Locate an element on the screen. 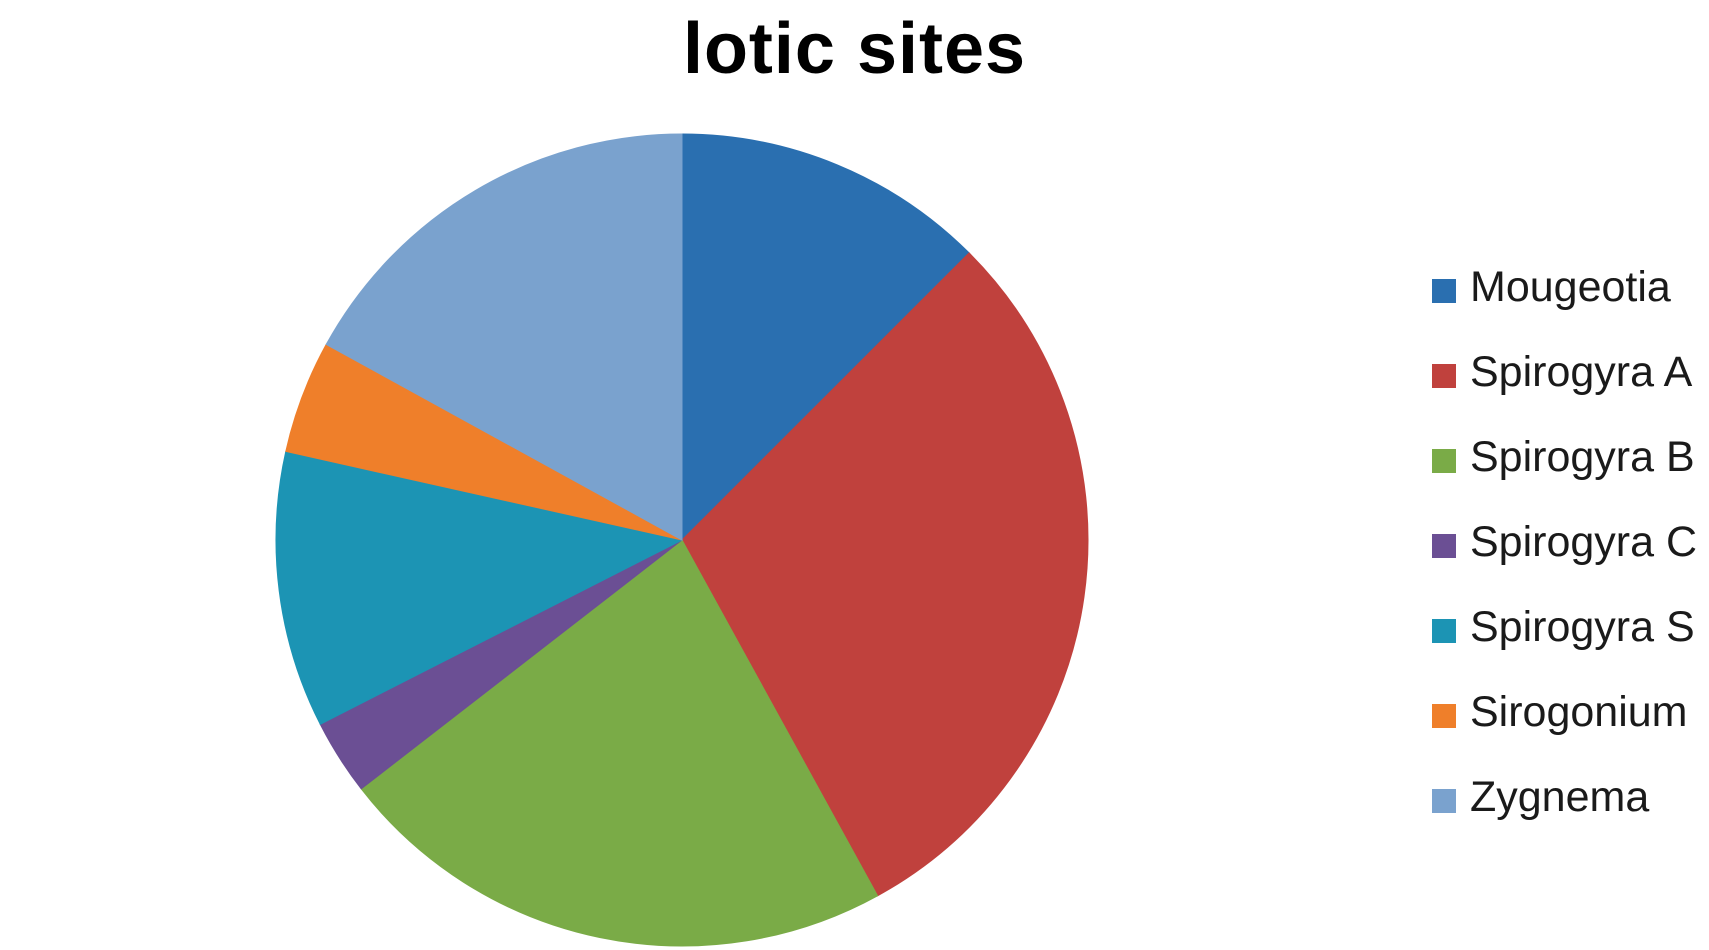 Image resolution: width=1709 pixels, height=950 pixels. pie-slice-spirogyra-s is located at coordinates (479, 587).